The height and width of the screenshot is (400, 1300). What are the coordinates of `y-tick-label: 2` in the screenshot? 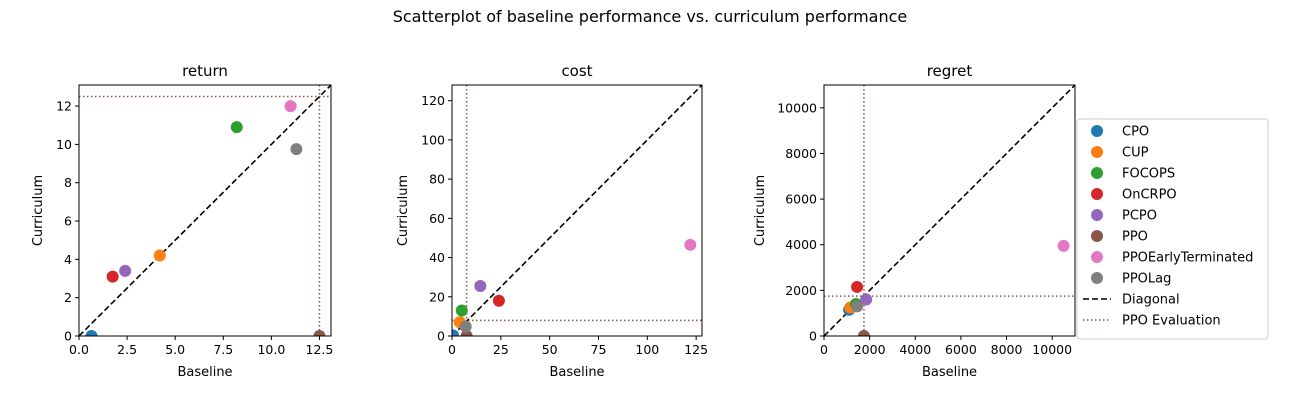 It's located at (68, 297).